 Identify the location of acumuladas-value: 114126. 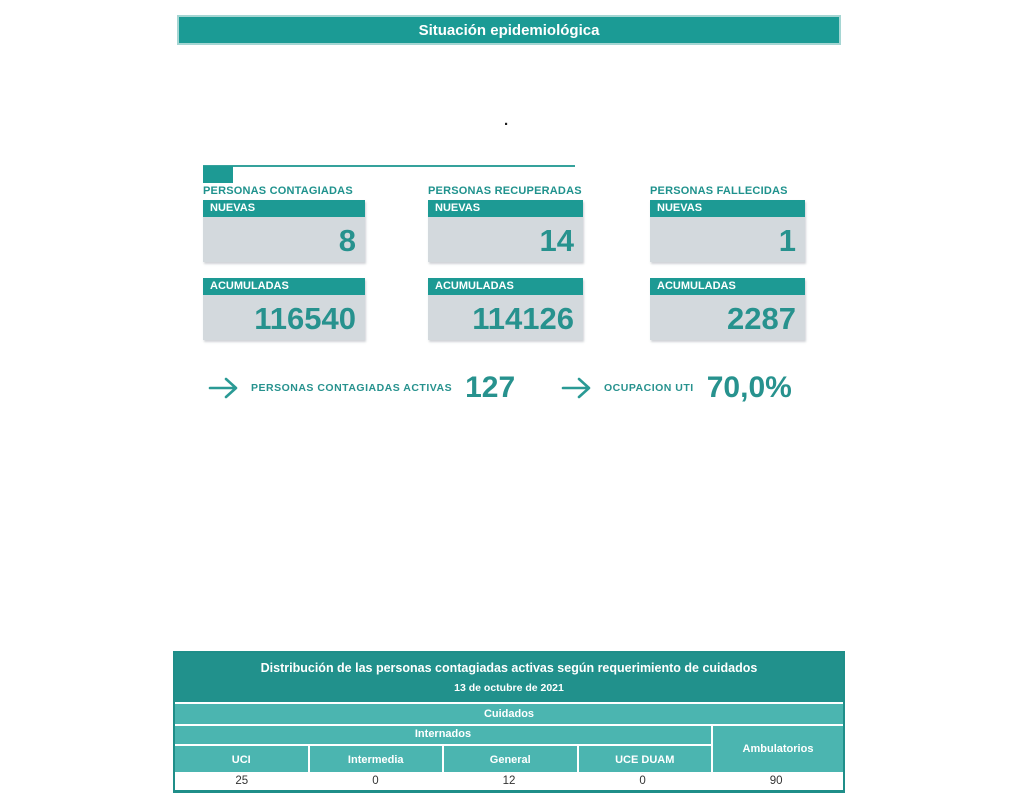
(523, 318).